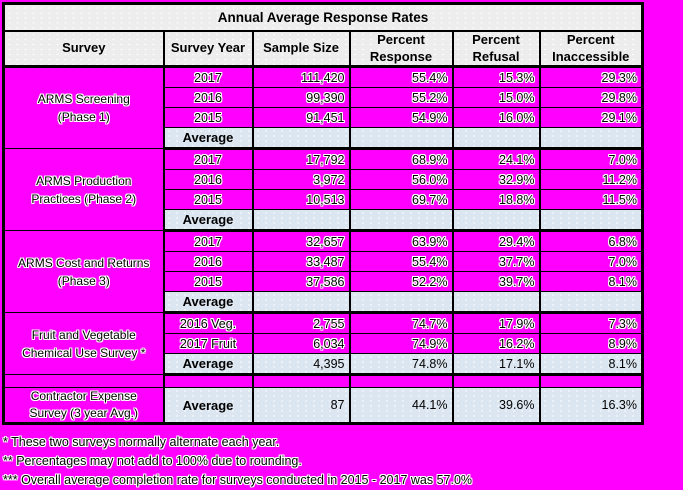 The width and height of the screenshot is (683, 490). Describe the element at coordinates (401, 343) in the screenshot. I see `cell-percent-response: 74.9%` at that location.